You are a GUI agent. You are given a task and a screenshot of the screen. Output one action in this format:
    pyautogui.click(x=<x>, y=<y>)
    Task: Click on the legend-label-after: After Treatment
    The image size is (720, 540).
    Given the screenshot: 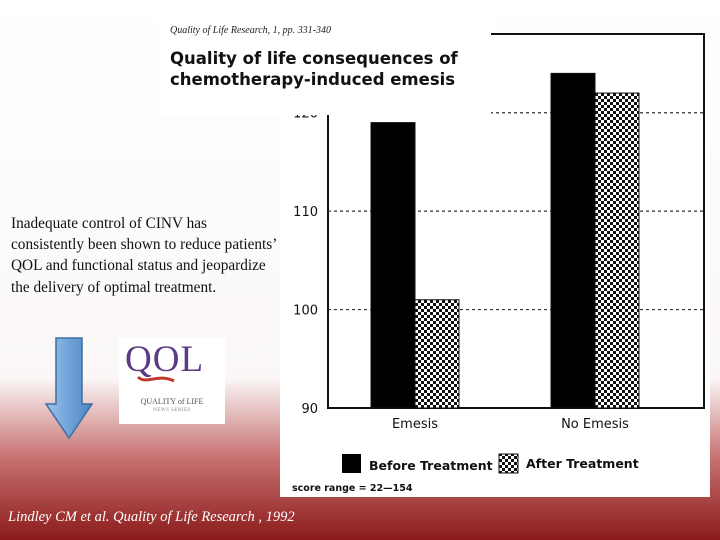 What is the action you would take?
    pyautogui.click(x=582, y=463)
    